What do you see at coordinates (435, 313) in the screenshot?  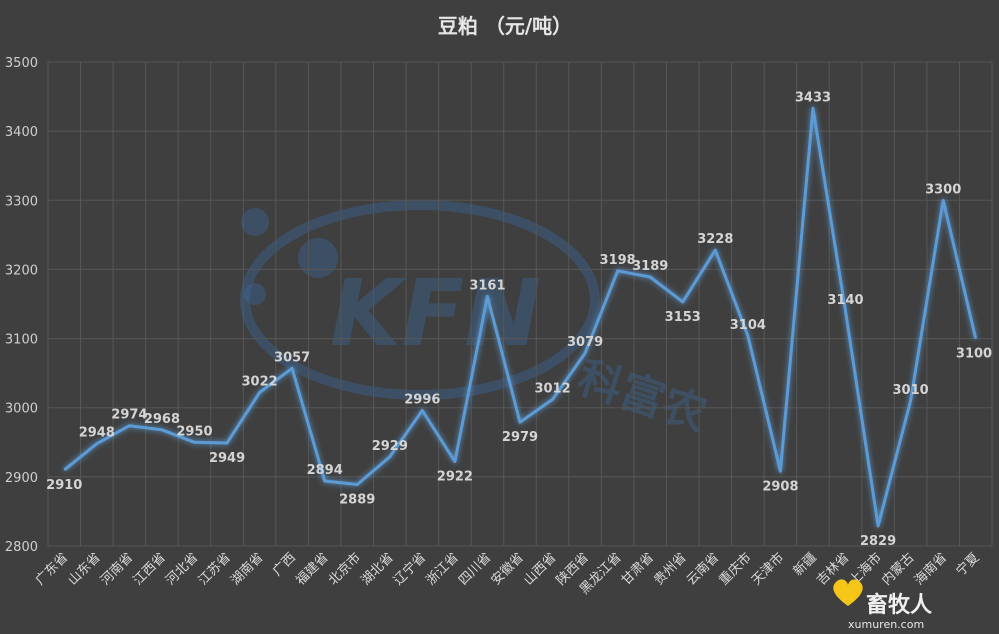 I see `watermark-text: KFN` at bounding box center [435, 313].